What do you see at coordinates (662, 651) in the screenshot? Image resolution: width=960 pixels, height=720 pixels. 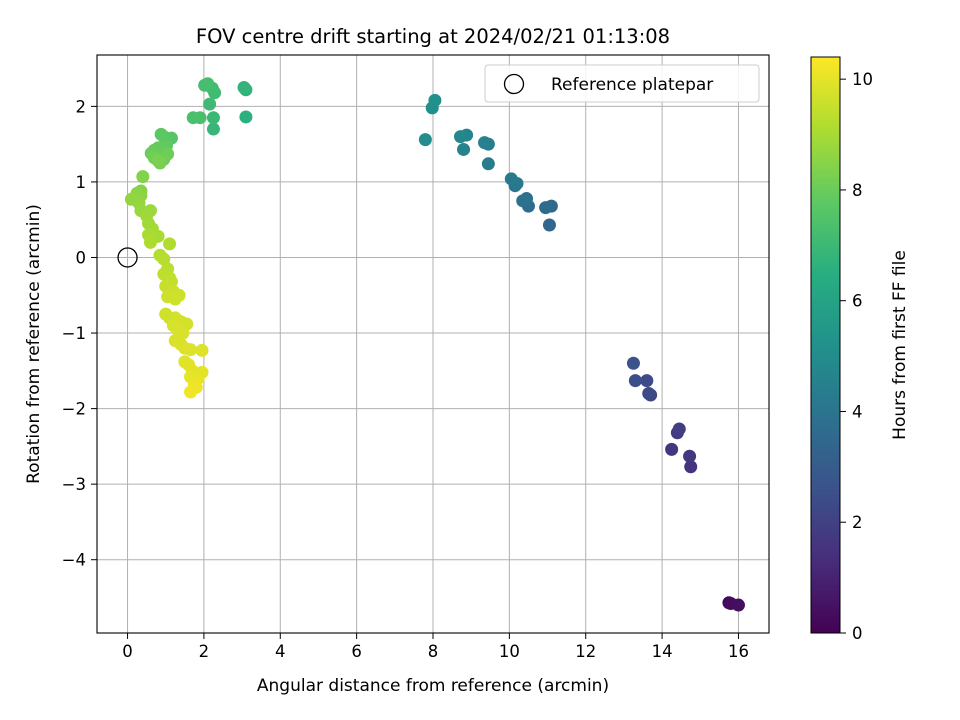 I see `x-tick-label: 14` at bounding box center [662, 651].